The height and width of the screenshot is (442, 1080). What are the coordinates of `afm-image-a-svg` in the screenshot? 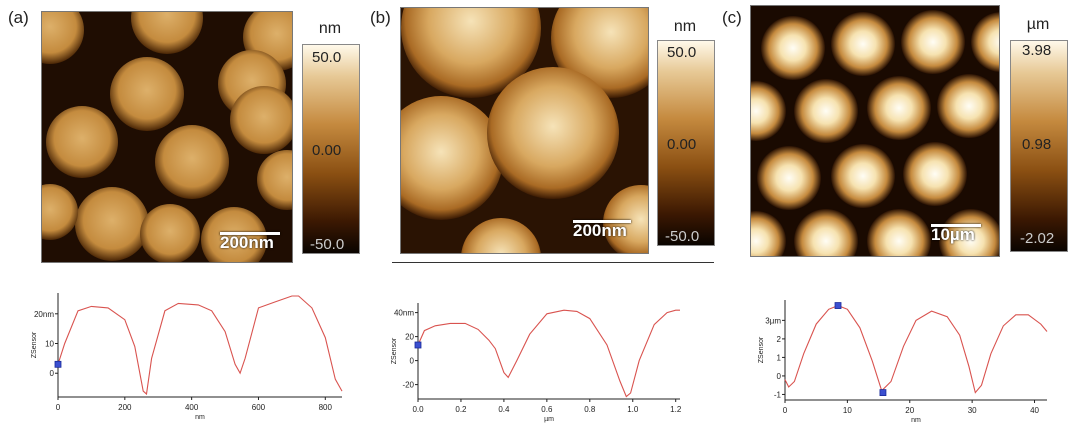 It's located at (167, 137).